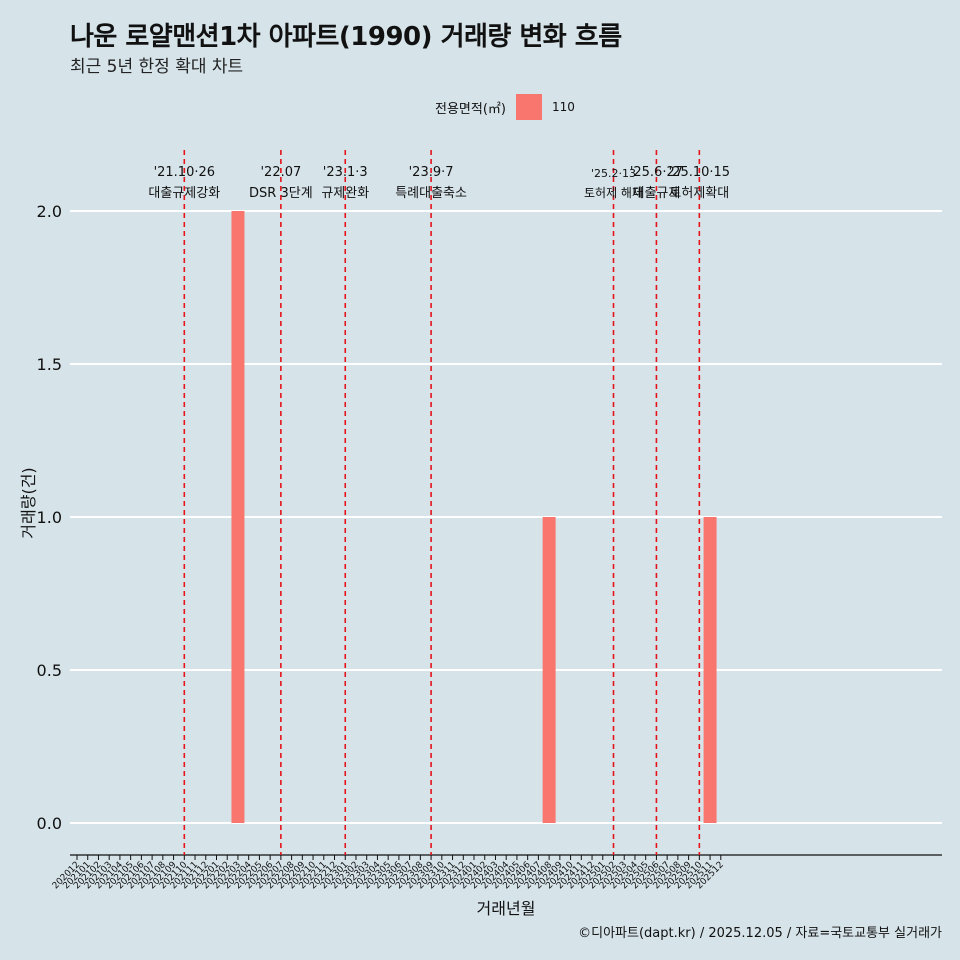 The height and width of the screenshot is (960, 960). What do you see at coordinates (281, 193) in the screenshot?
I see `event-description-label: DSR 3단계` at bounding box center [281, 193].